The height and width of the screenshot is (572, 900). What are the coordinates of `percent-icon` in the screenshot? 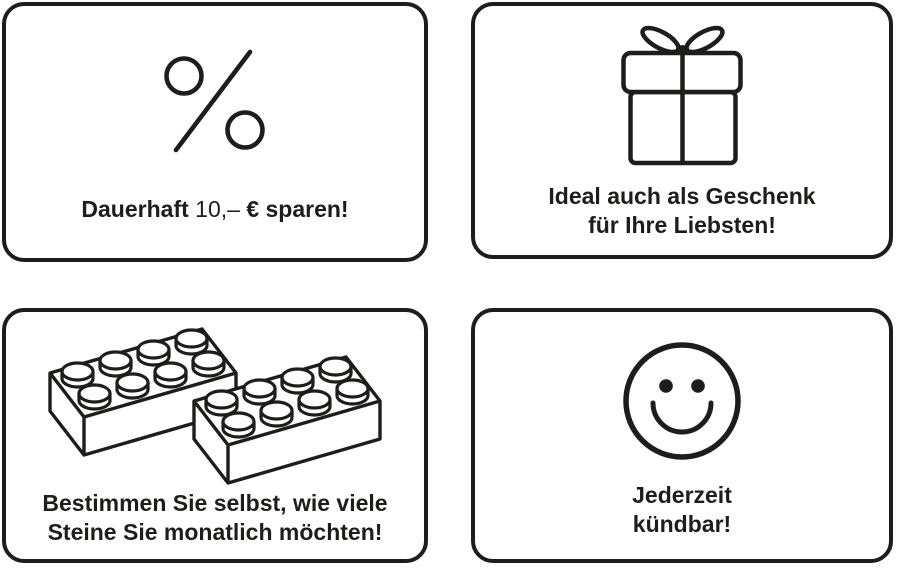 It's located at (214, 100).